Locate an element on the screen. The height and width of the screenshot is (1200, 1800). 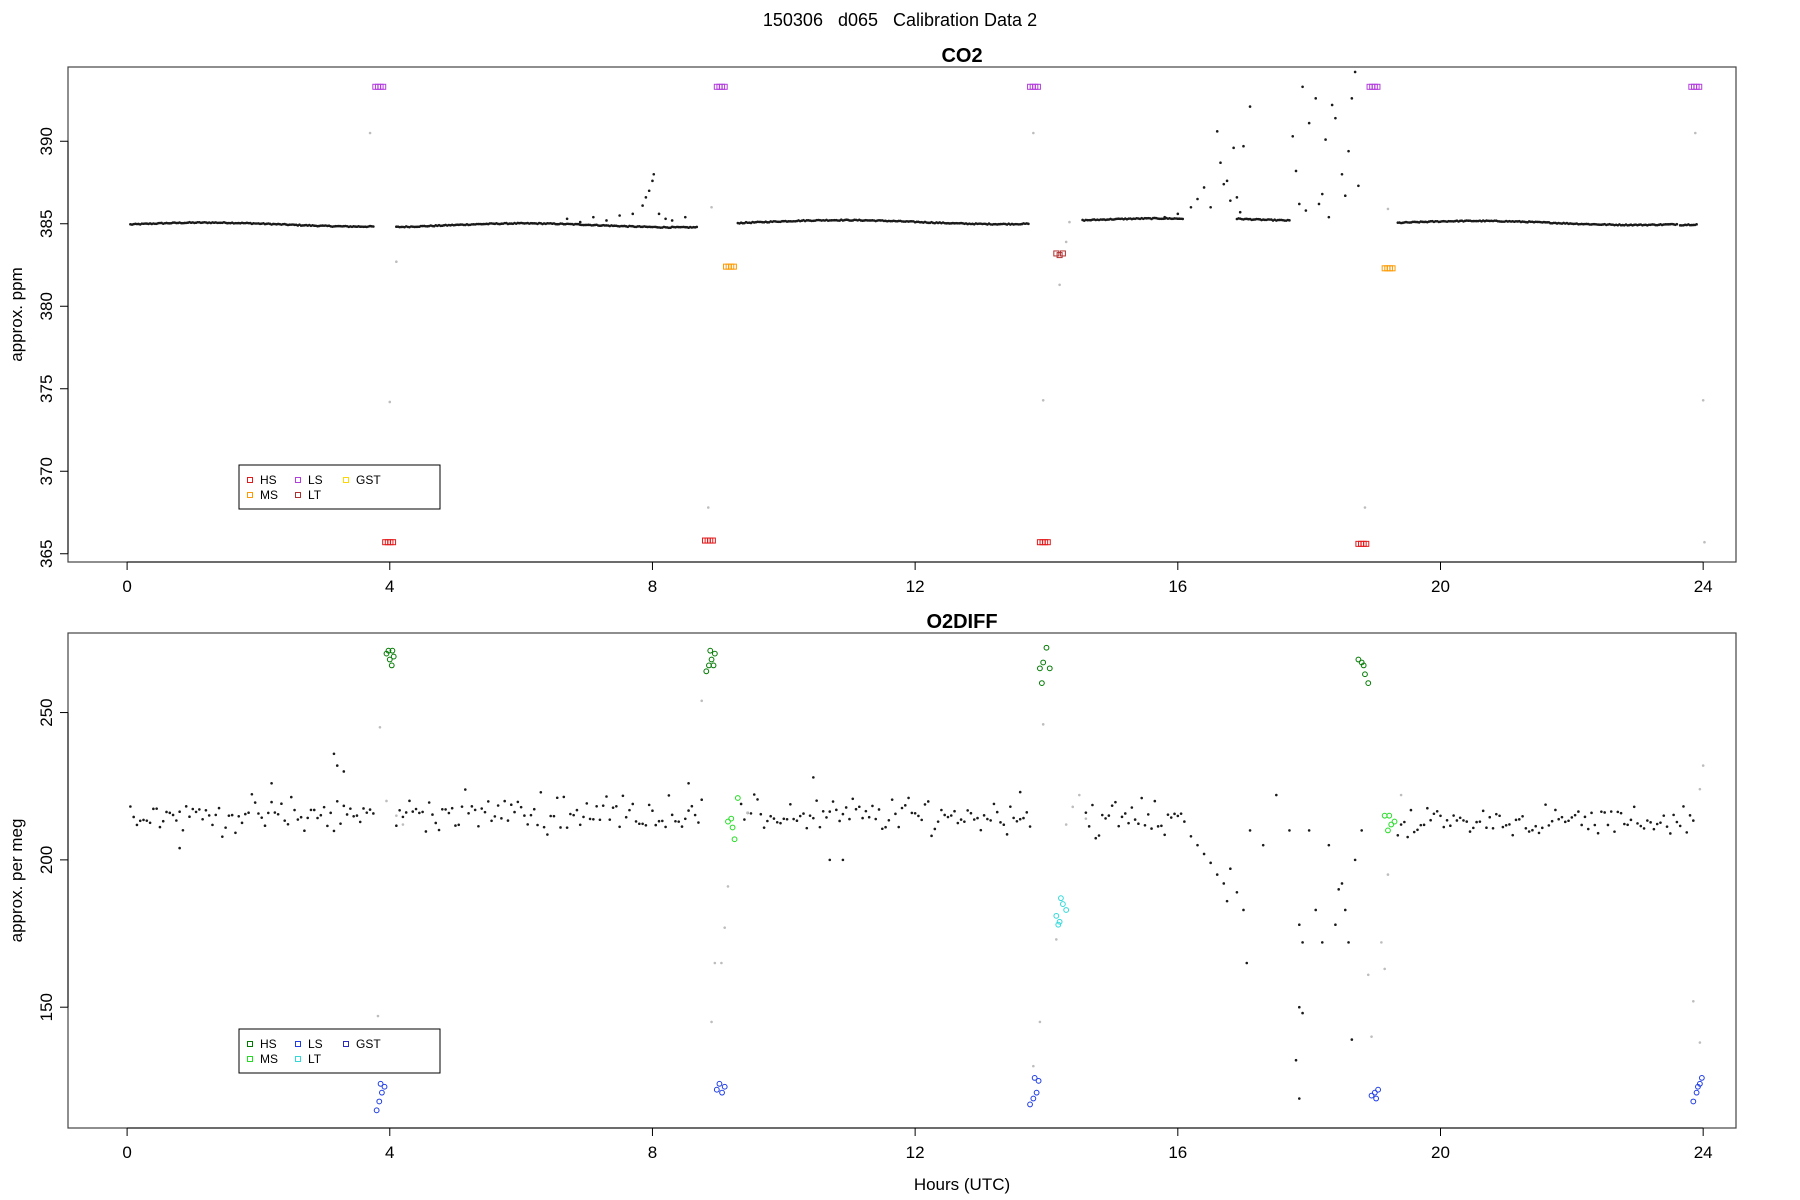
x-tick-label: 8 is located at coordinates (652, 1152).